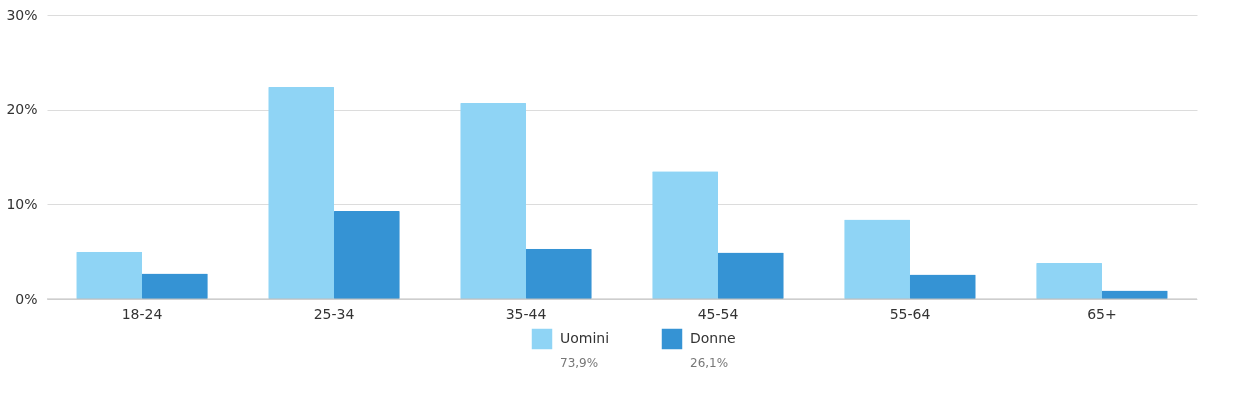 The height and width of the screenshot is (403, 1242). I want to click on text: 26,1%, so click(709, 363).